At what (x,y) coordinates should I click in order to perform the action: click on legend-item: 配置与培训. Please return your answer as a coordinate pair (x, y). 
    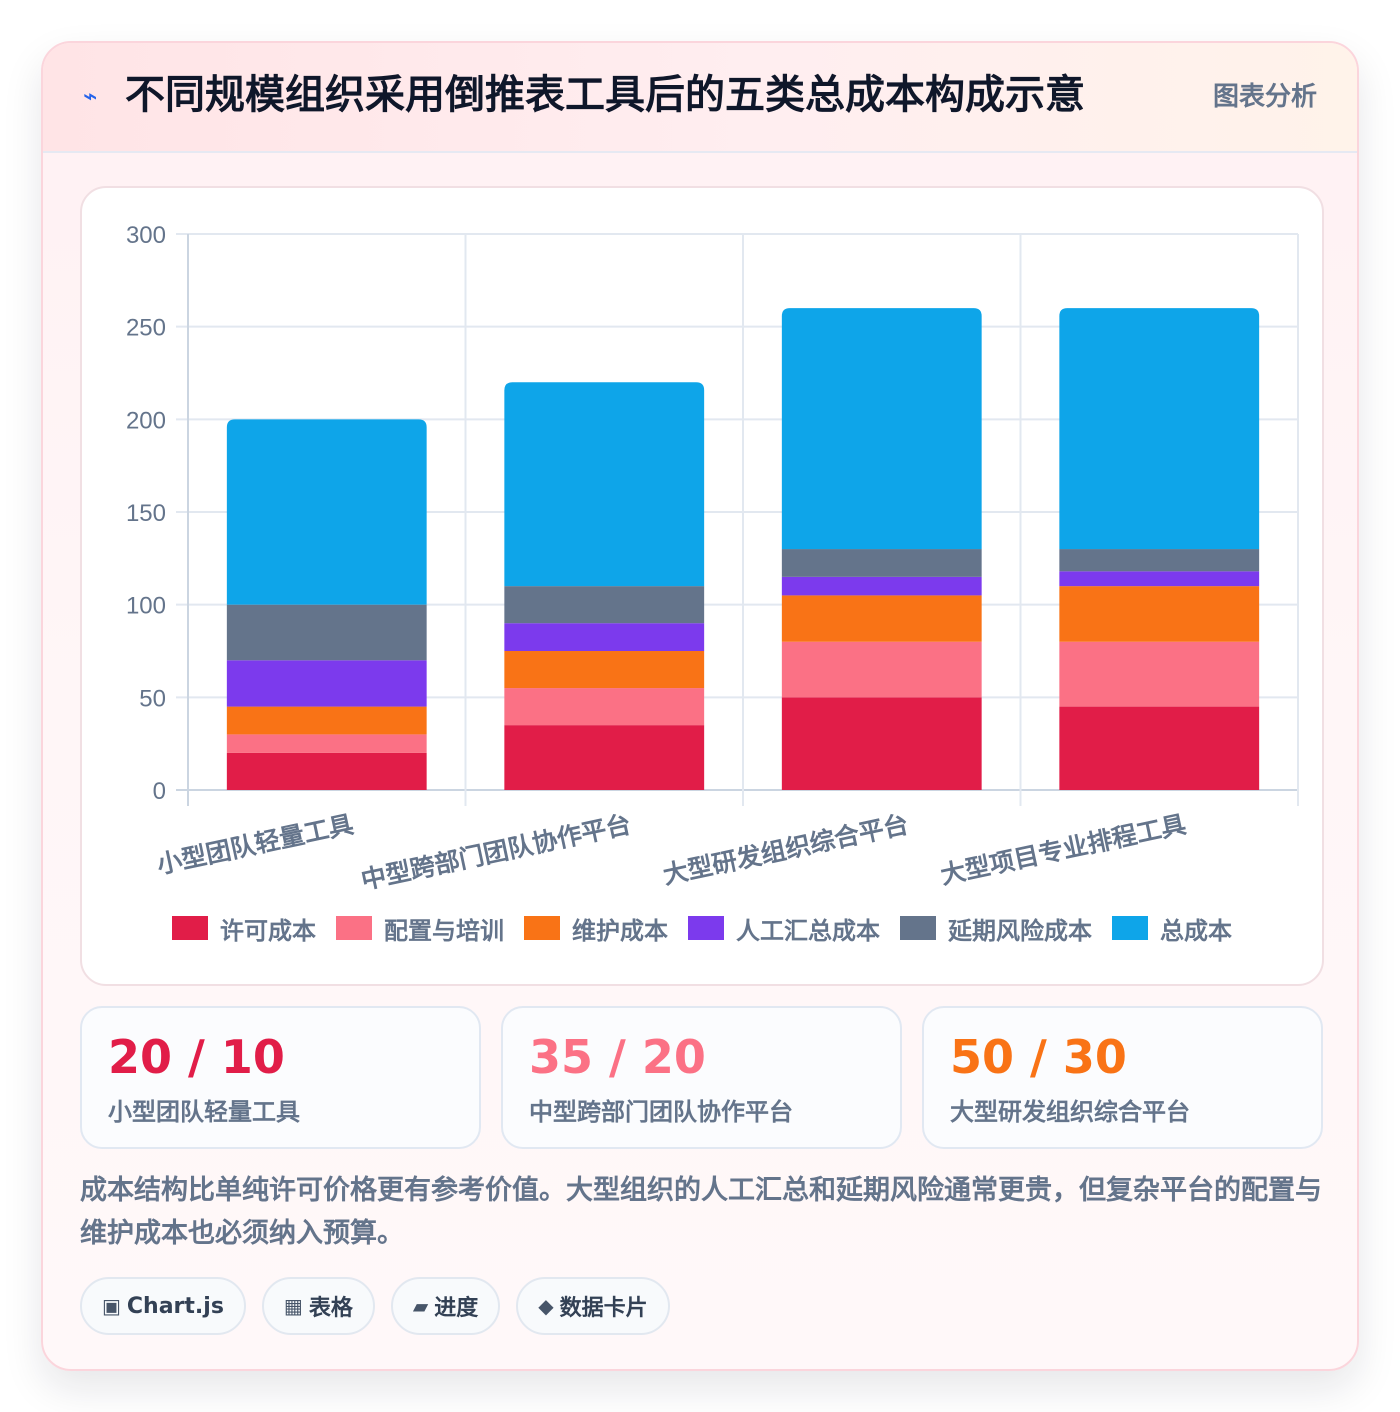
    Looking at the image, I should click on (420, 928).